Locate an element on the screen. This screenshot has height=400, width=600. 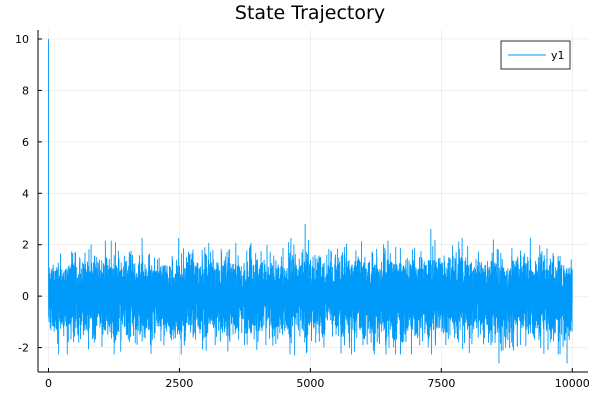
legend: y1 is located at coordinates (535, 55).